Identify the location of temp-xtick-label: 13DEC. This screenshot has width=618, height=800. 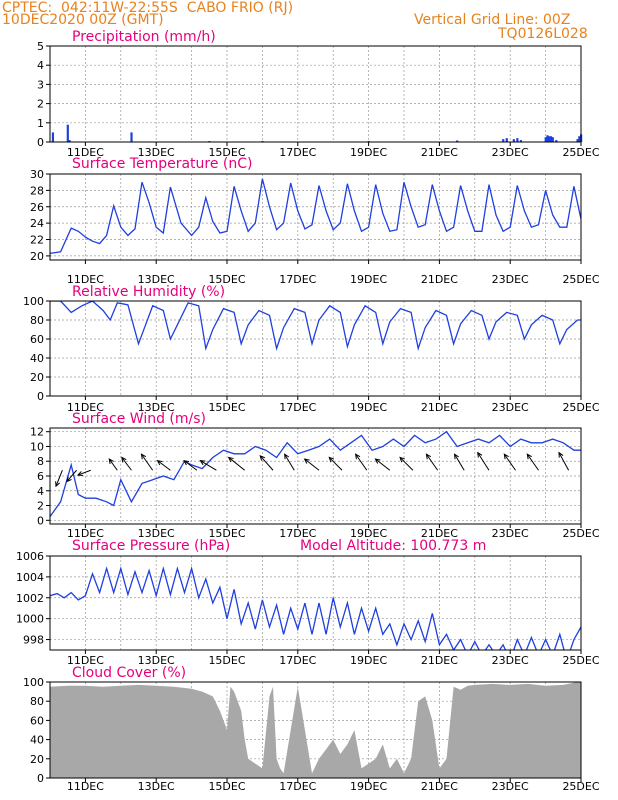
(156, 279).